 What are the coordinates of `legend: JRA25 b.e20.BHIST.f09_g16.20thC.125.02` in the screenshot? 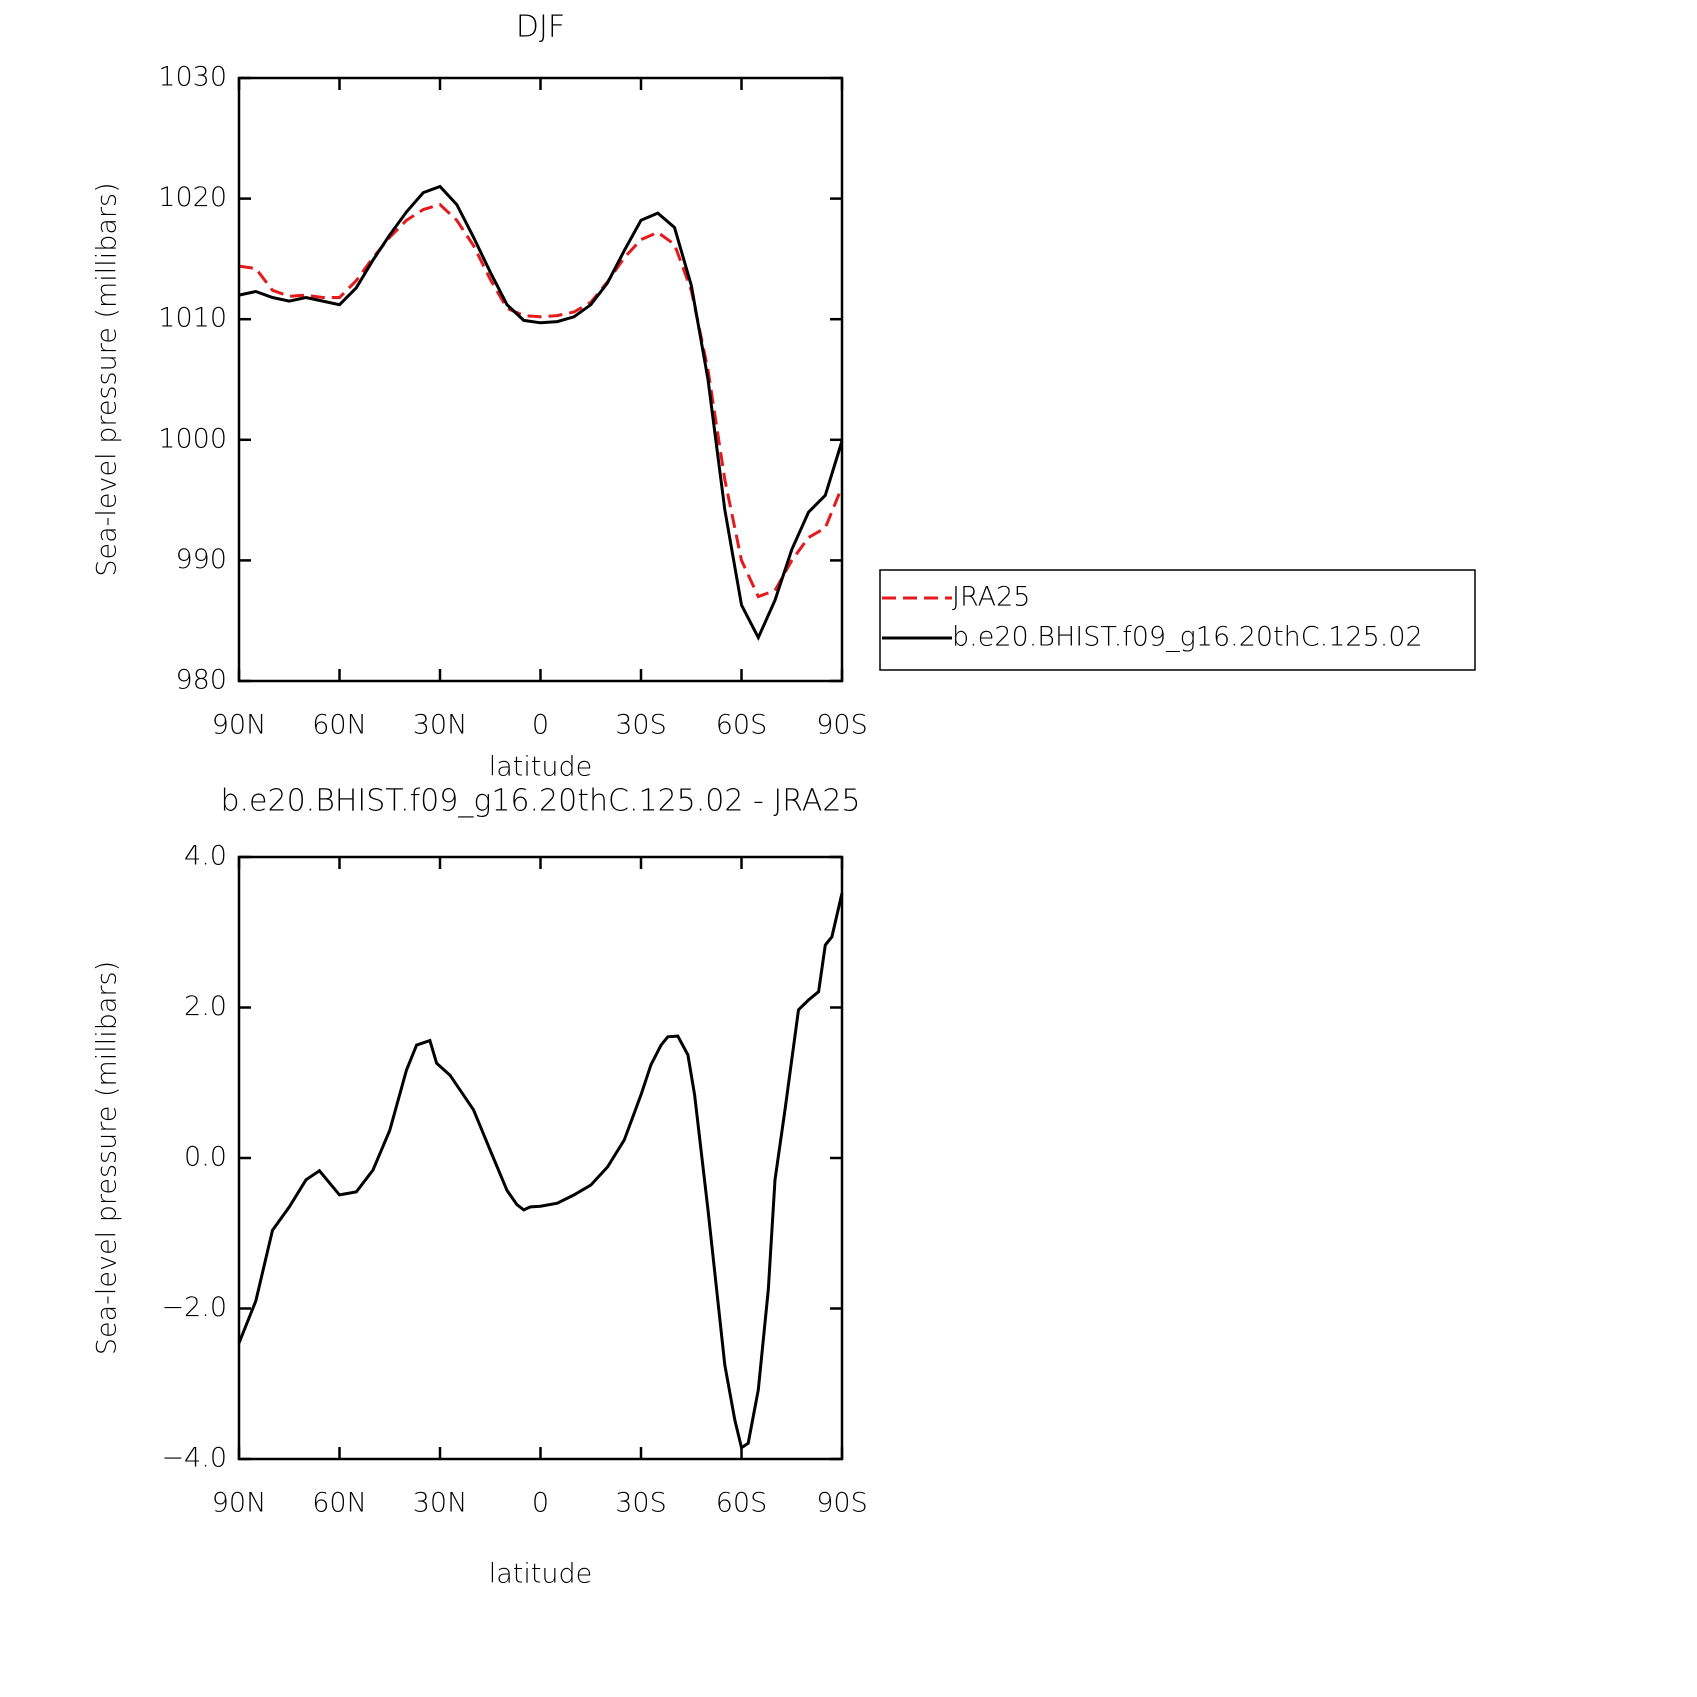 It's located at (1177, 620).